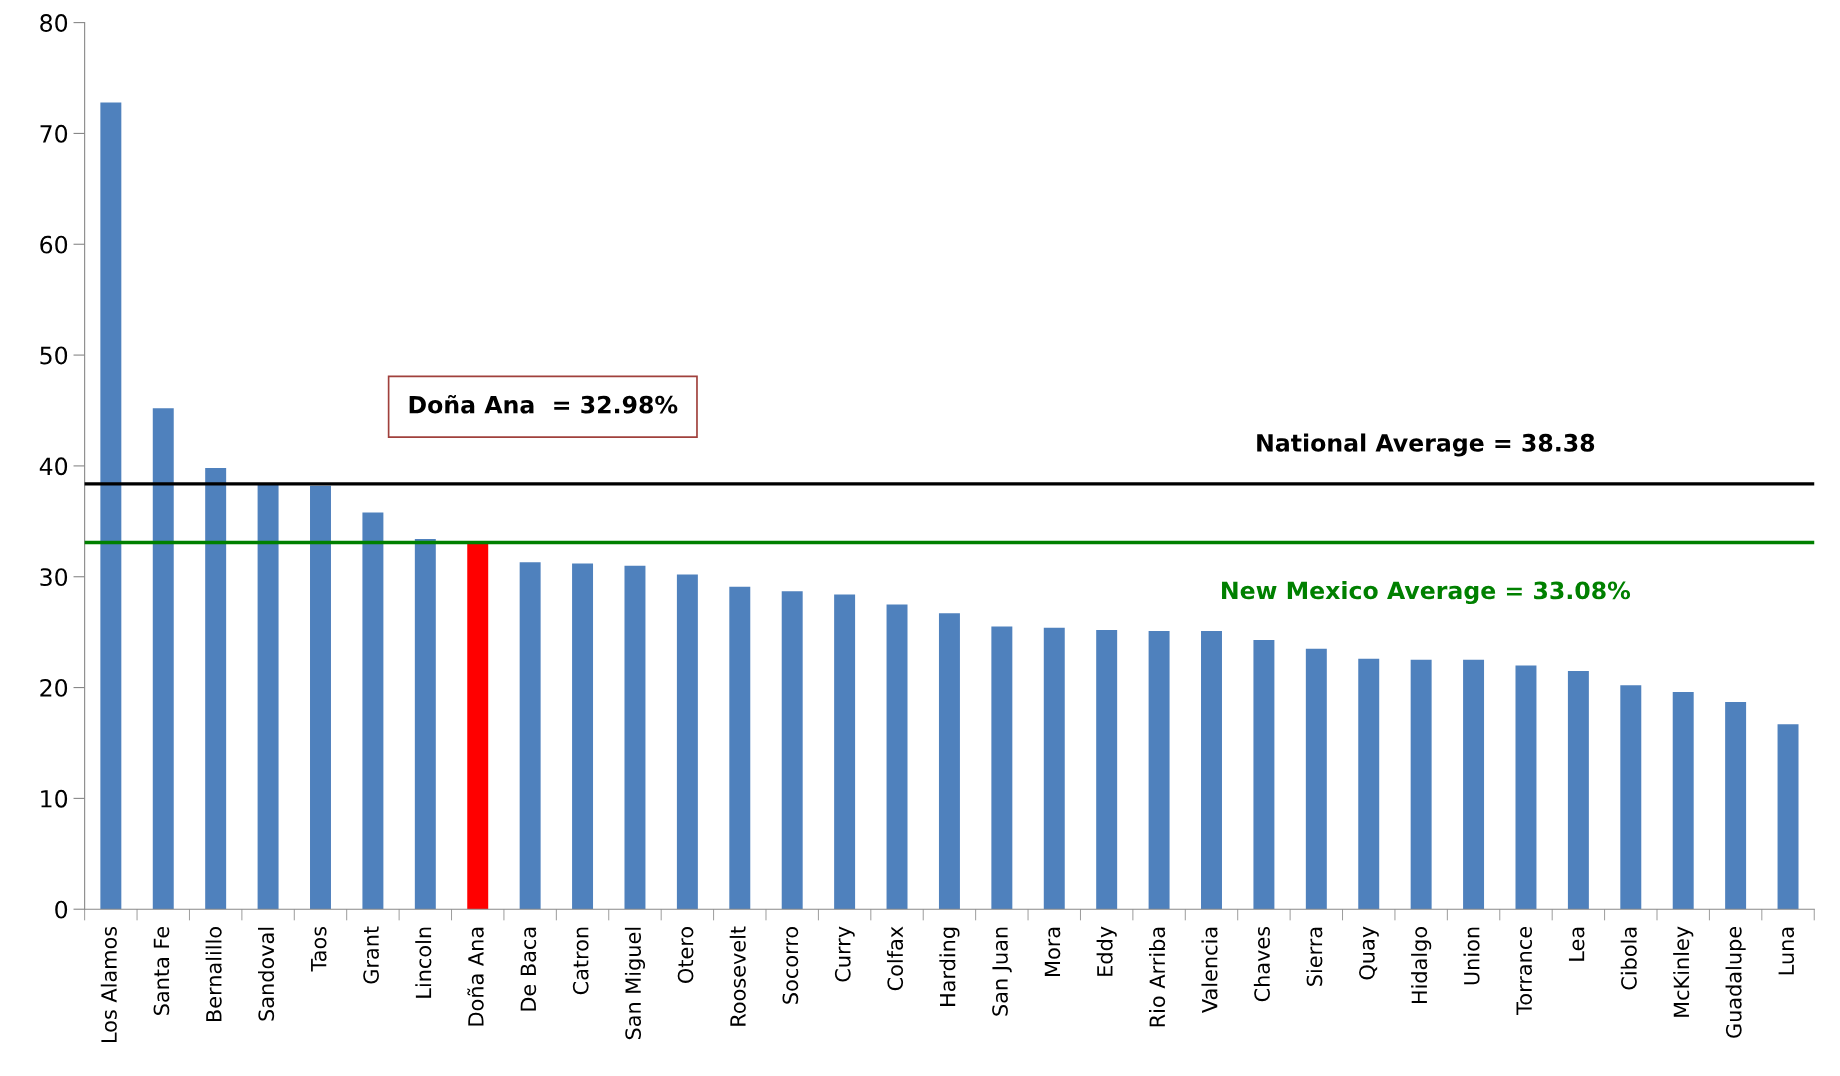 The height and width of the screenshot is (1076, 1840). Describe the element at coordinates (319, 949) in the screenshot. I see `x-tick-label: Taos` at that location.